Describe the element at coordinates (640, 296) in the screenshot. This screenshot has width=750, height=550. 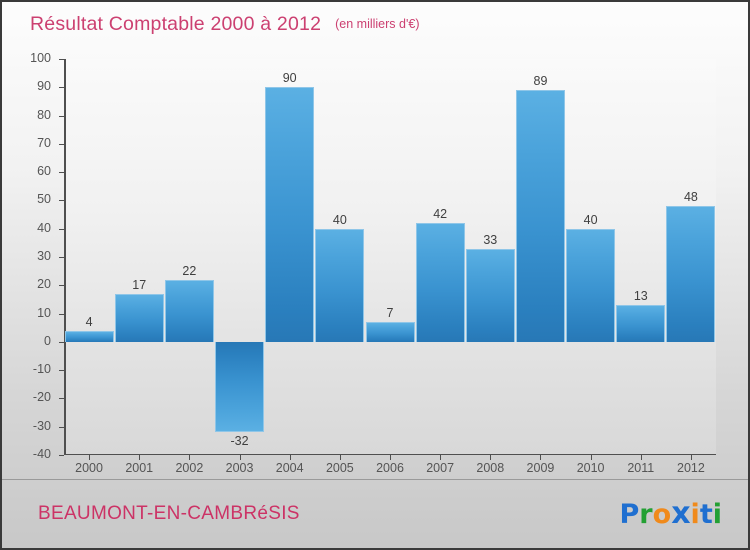
I see `bar-value-label: 13` at that location.